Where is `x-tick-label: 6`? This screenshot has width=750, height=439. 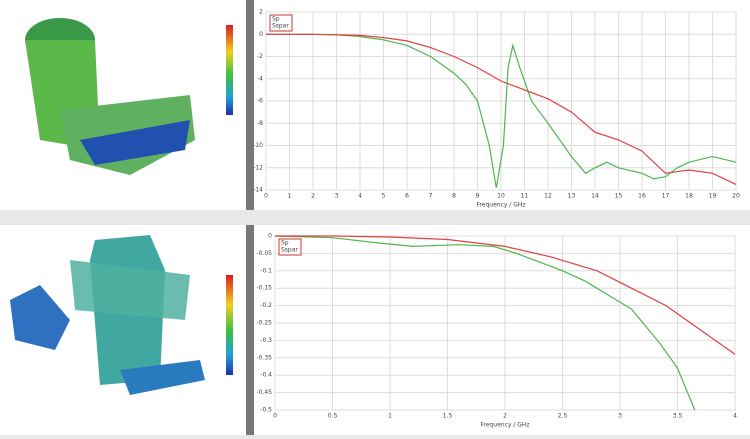
x-tick-label: 6 is located at coordinates (407, 196).